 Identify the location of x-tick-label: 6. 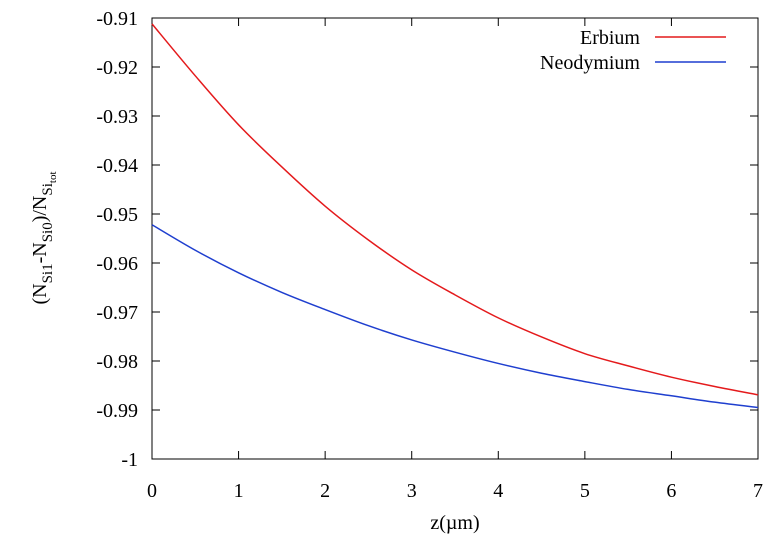
(671, 491).